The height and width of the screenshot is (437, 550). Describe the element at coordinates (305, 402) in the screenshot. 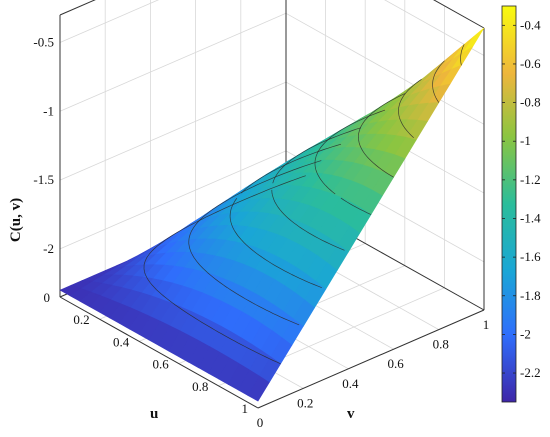

I see `y-tick-label: 0.2` at that location.